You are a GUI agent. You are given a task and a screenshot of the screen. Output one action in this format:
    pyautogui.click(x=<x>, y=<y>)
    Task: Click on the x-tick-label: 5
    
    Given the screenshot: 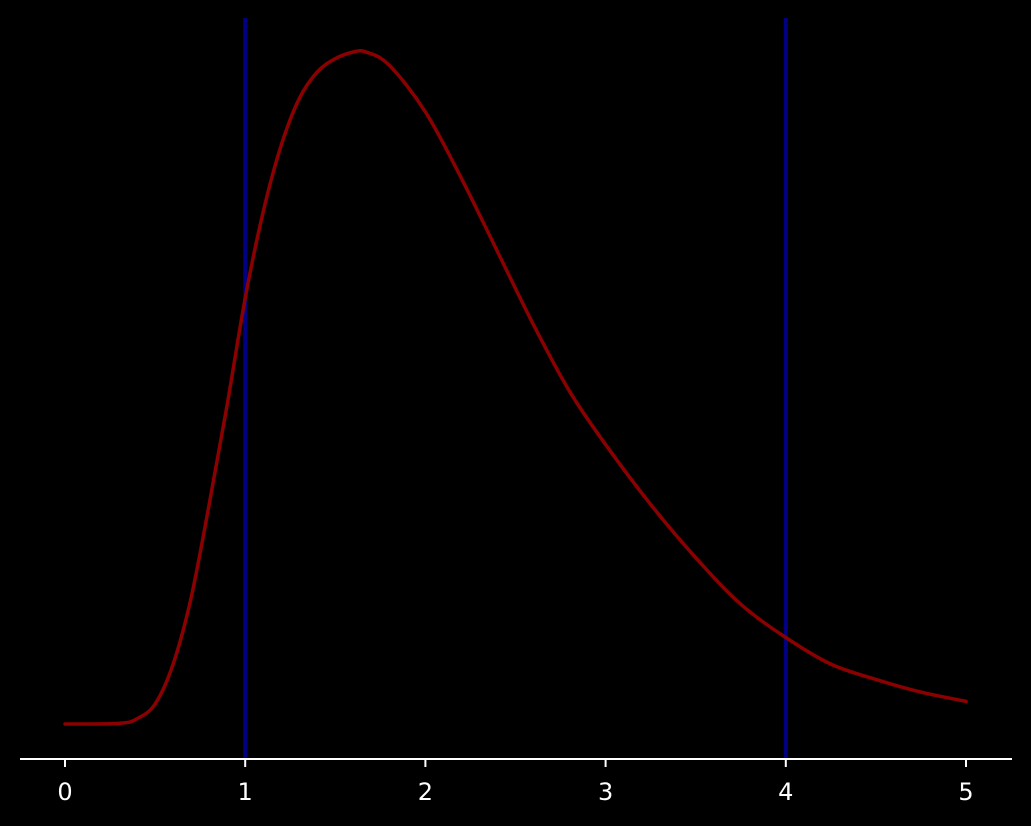 What is the action you would take?
    pyautogui.click(x=965, y=792)
    